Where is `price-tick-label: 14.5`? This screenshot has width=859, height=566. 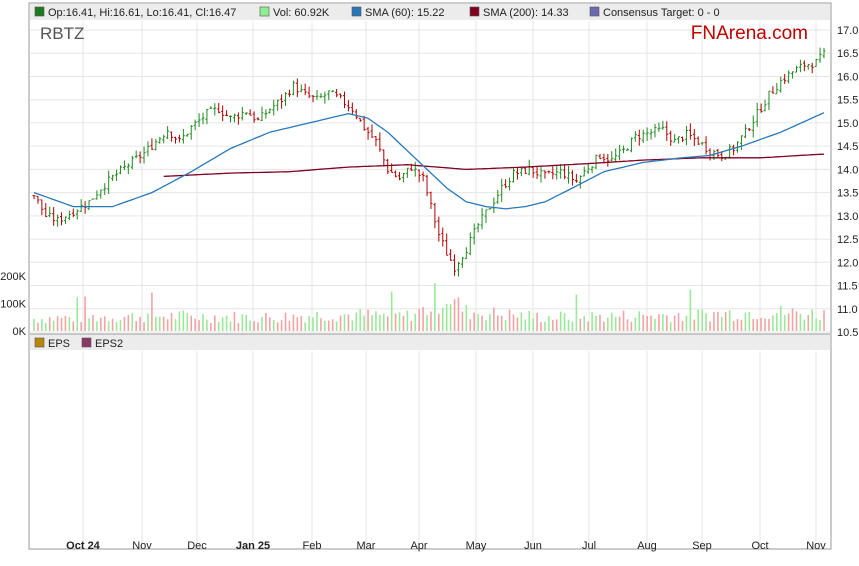 price-tick-label: 14.5 is located at coordinates (847, 147).